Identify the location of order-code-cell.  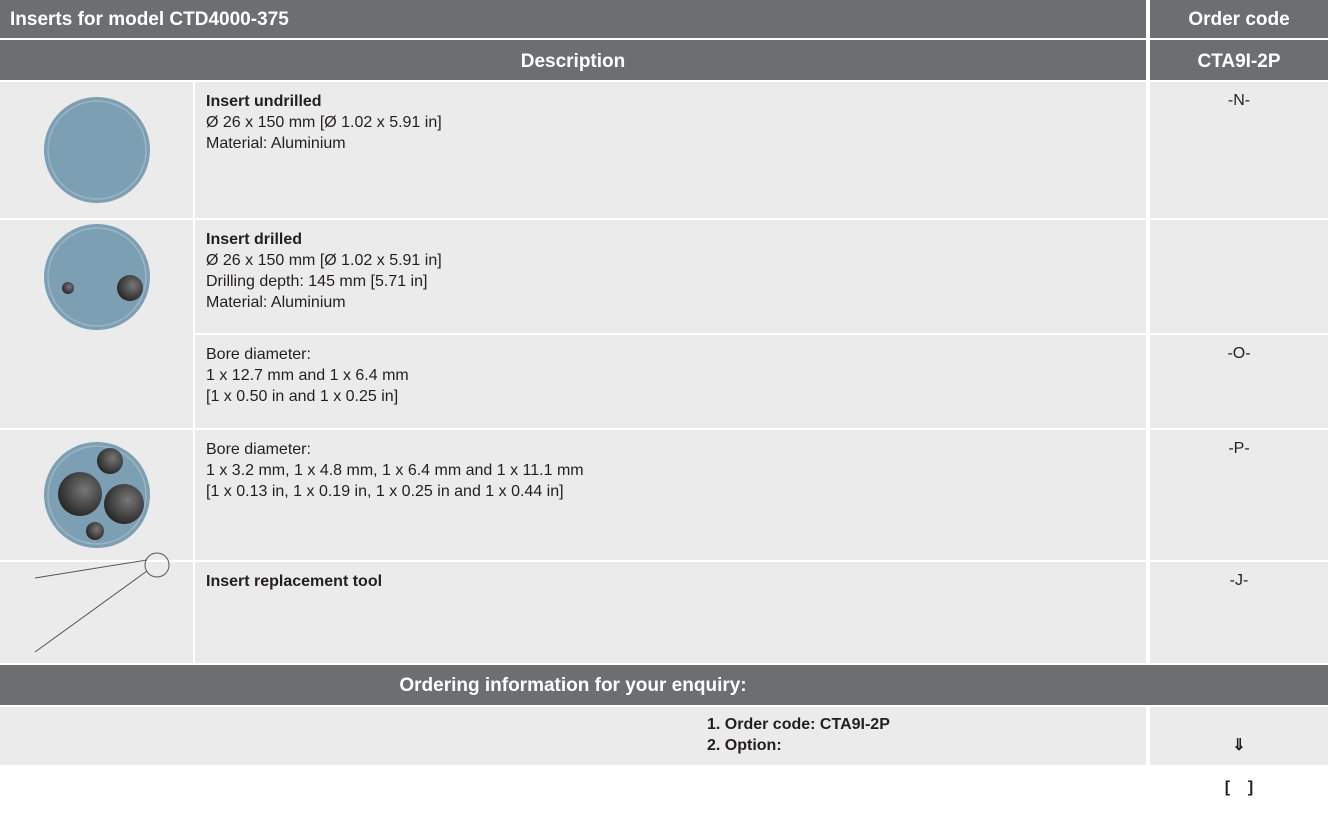
(1239, 276).